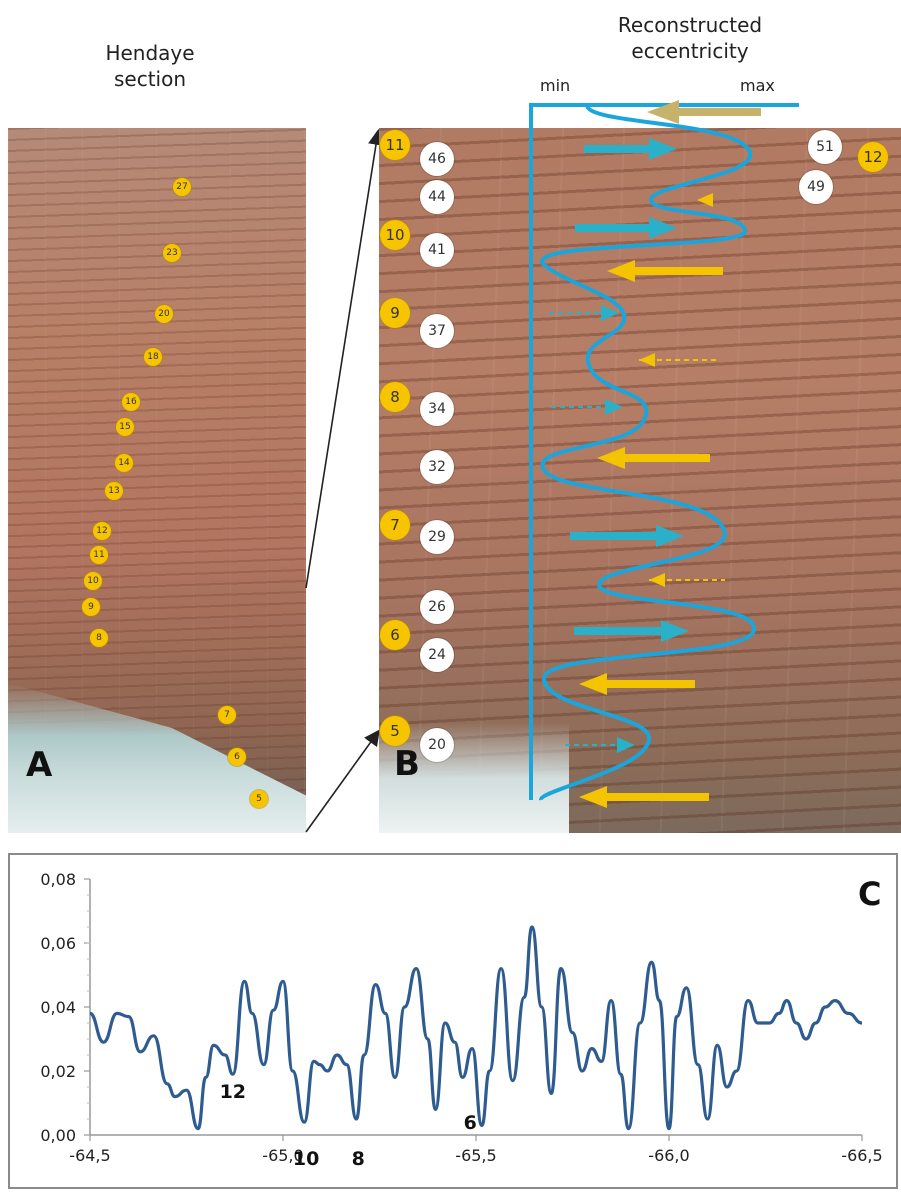 The image size is (901, 1193). What do you see at coordinates (861, 1155) in the screenshot?
I see `x-tick-label: -66,5` at bounding box center [861, 1155].